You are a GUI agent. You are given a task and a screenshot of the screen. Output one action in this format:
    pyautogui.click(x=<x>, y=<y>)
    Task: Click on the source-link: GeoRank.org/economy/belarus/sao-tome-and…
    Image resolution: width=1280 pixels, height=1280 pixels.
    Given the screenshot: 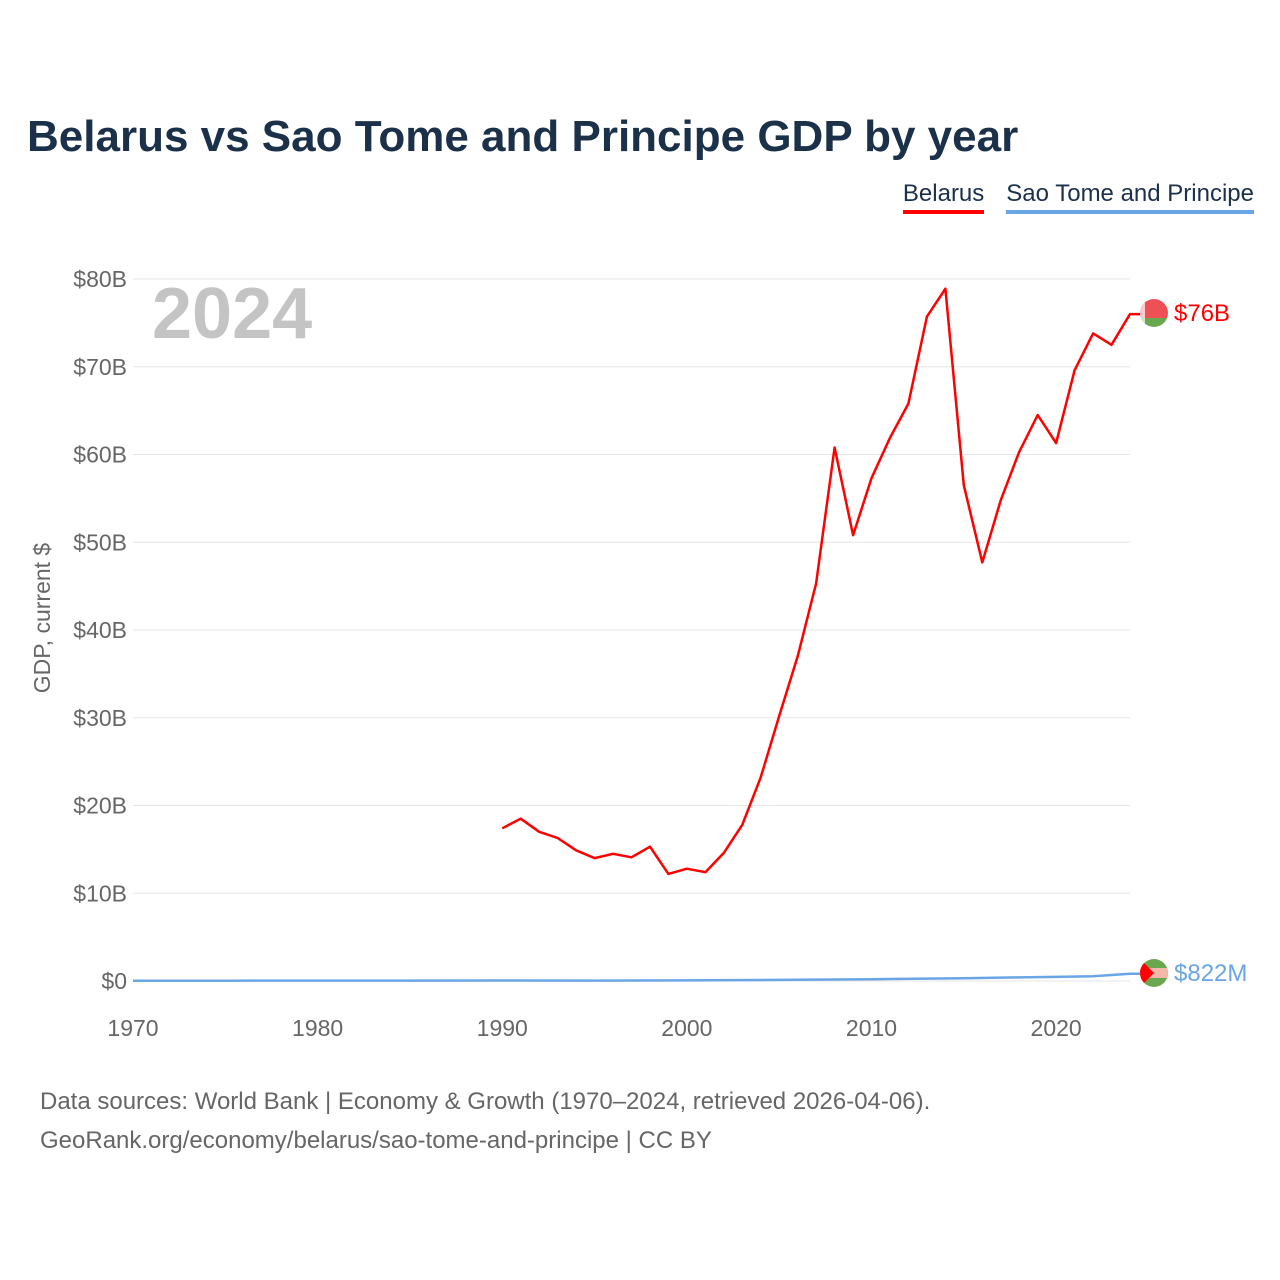 What is the action you would take?
    pyautogui.click(x=376, y=1140)
    